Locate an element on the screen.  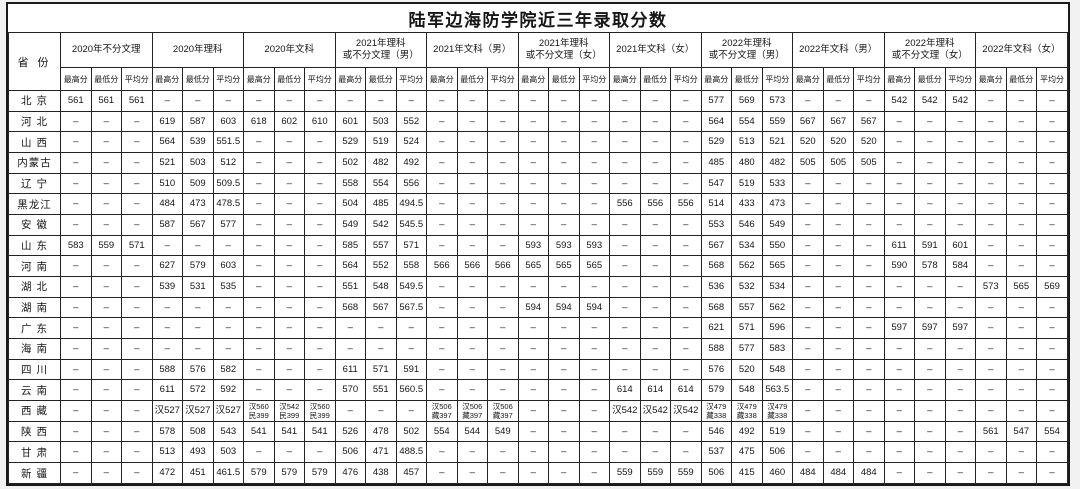
score-cell: 520 is located at coordinates (808, 142).